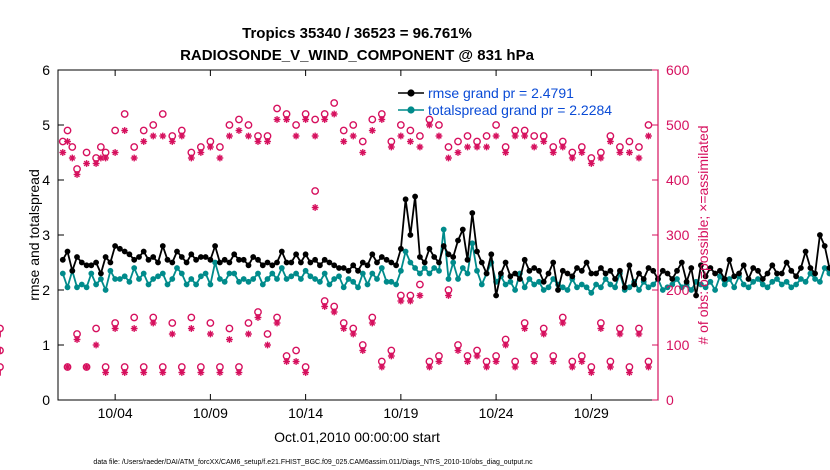  Describe the element at coordinates (496, 413) in the screenshot. I see `x-tick-label: 10/24` at that location.